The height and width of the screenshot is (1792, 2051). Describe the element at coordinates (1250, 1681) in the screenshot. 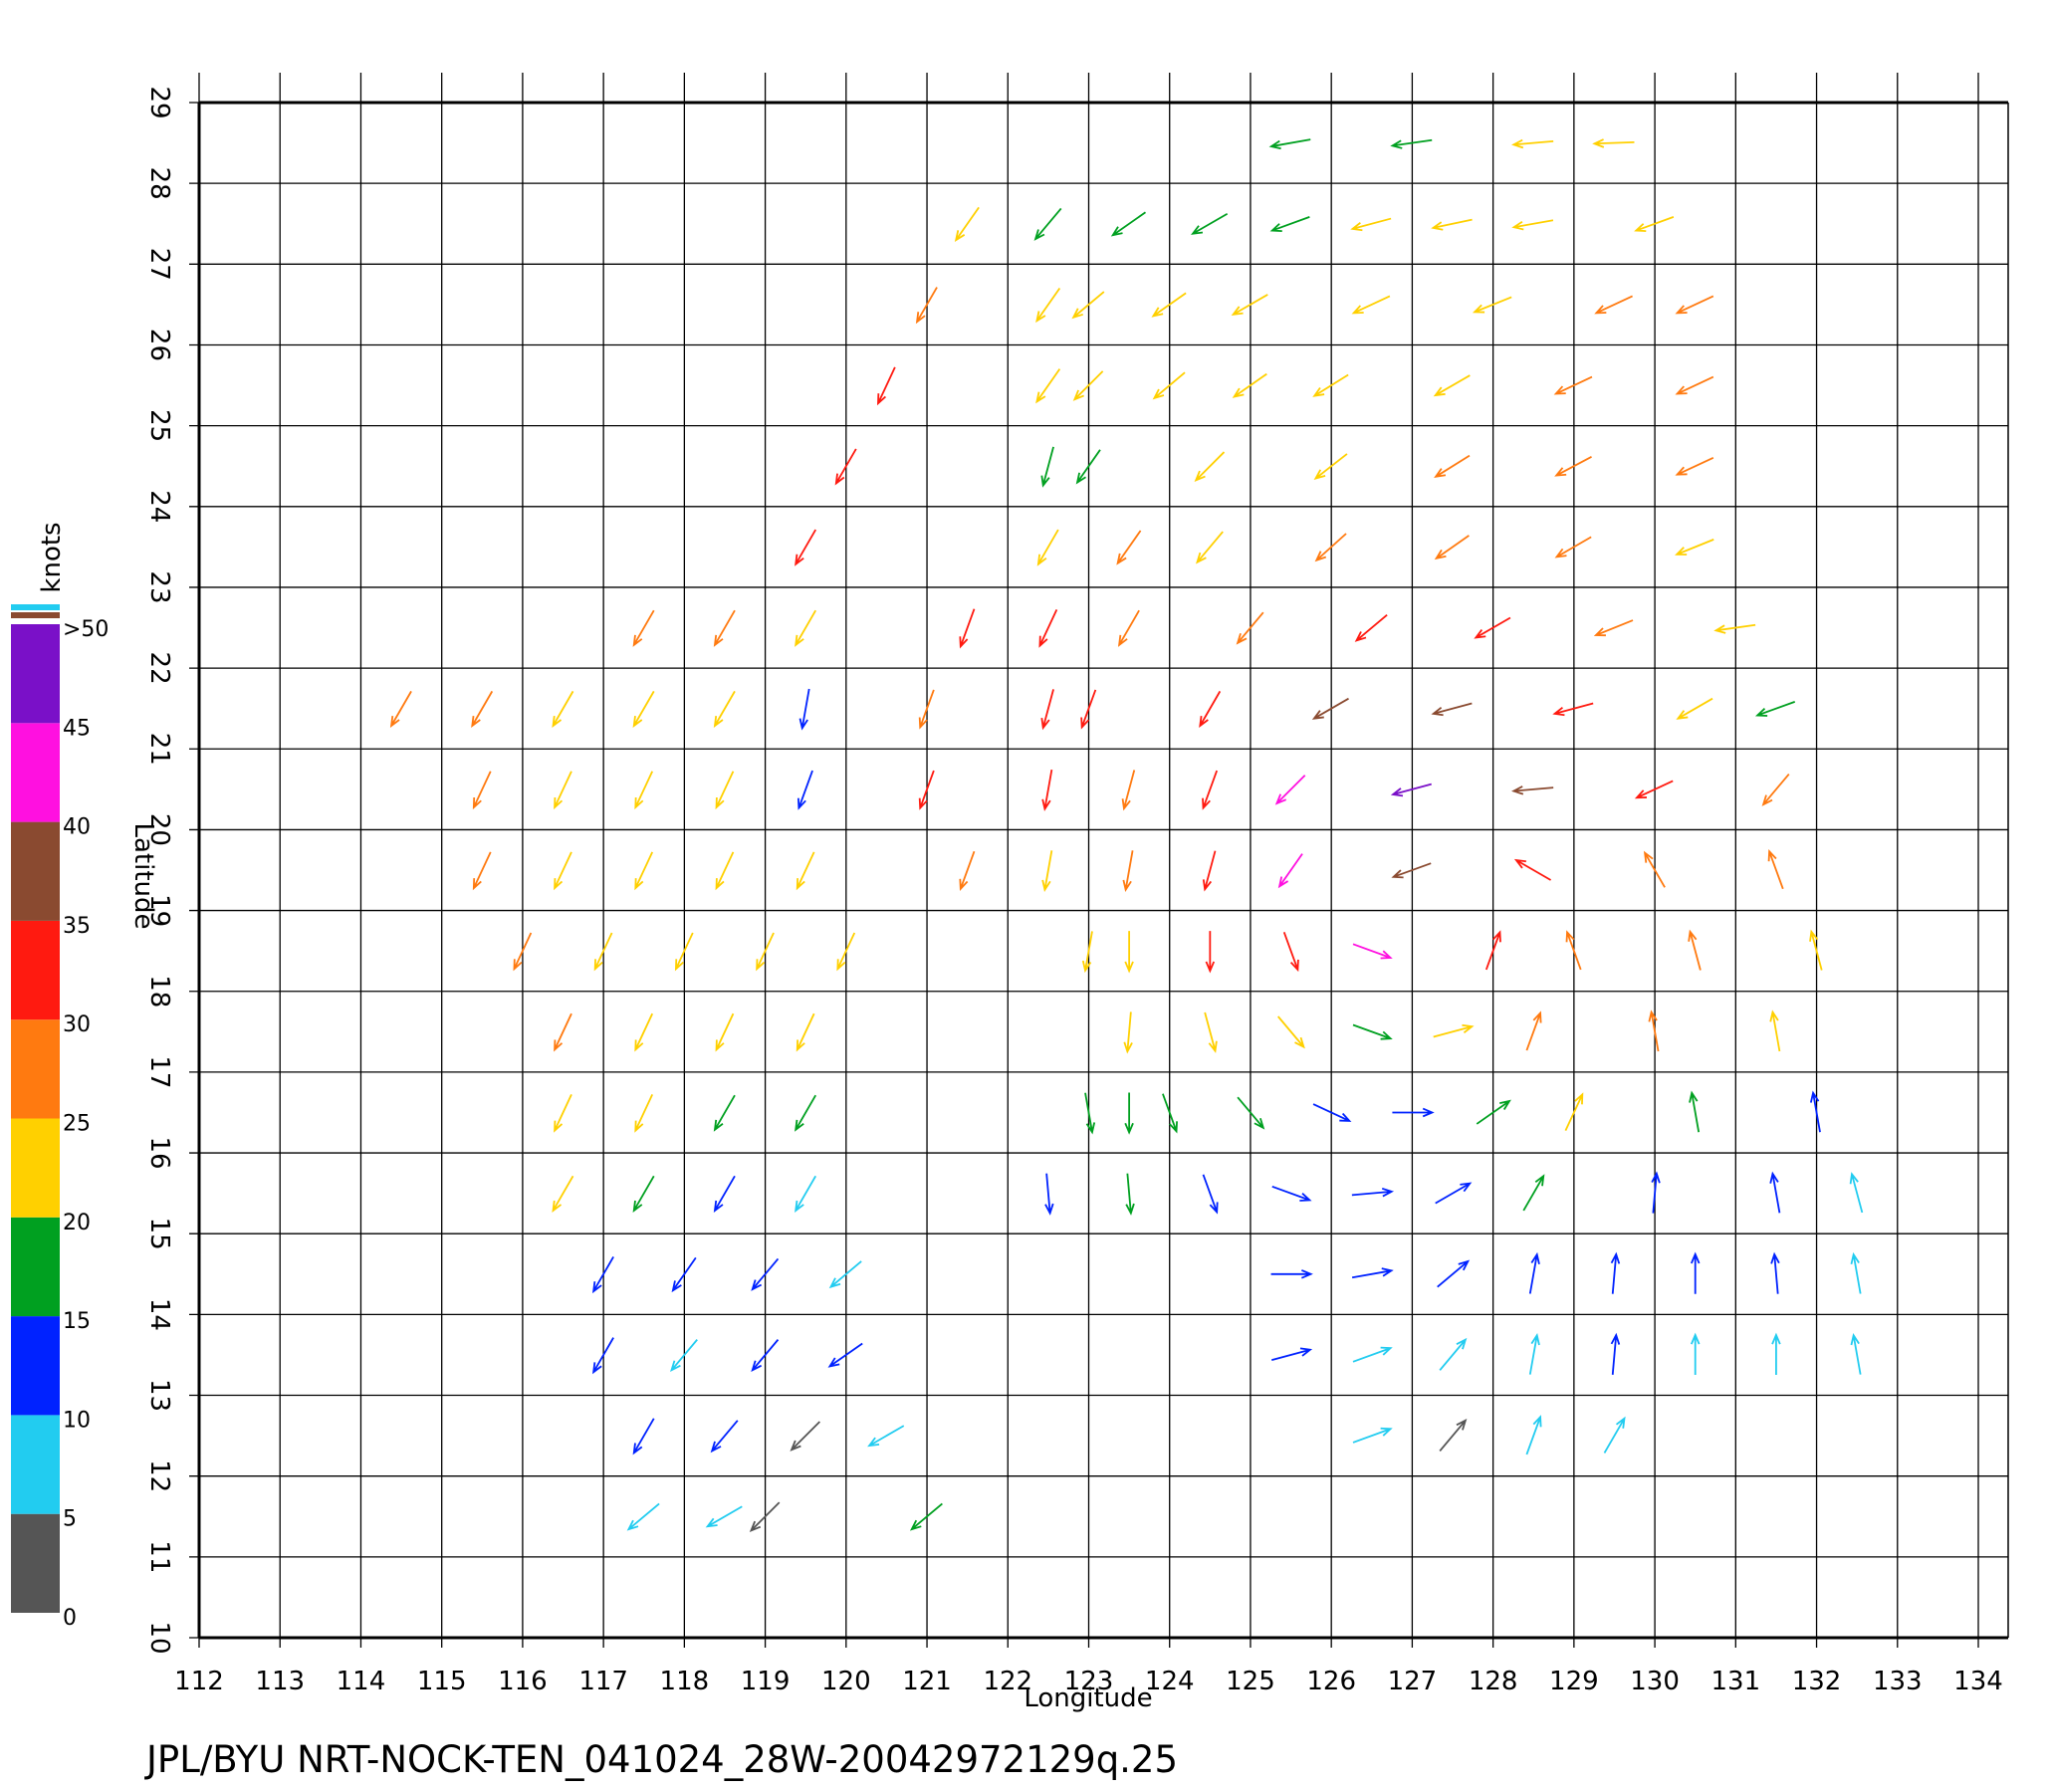

I see `x-tick-label: 125` at that location.